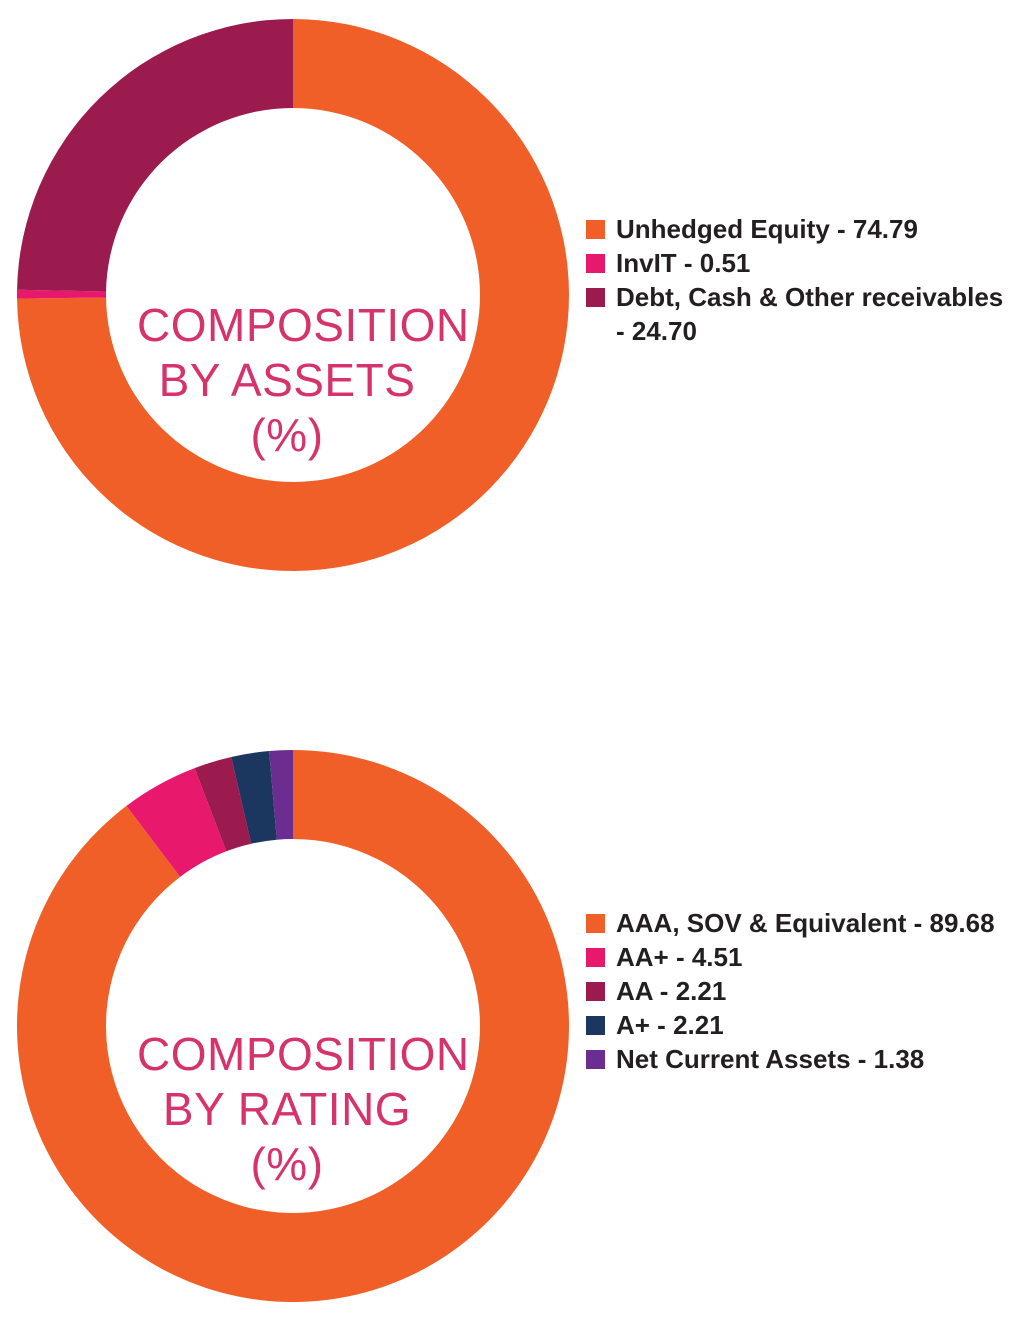 The image size is (1024, 1322). What do you see at coordinates (61, 294) in the screenshot?
I see `assets-slice-invit` at bounding box center [61, 294].